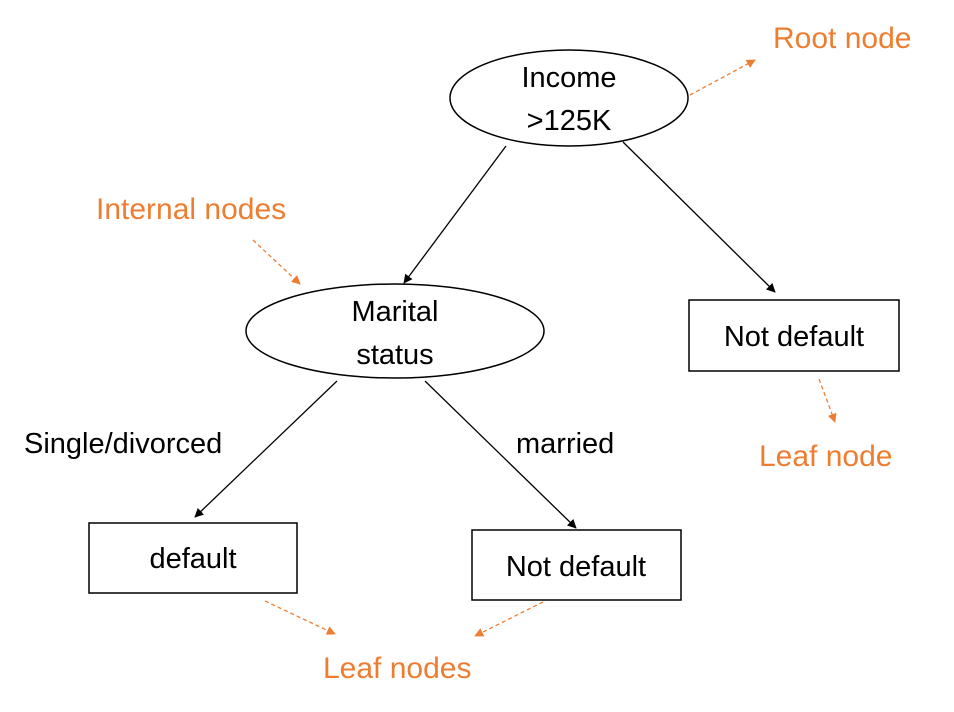 This screenshot has width=954, height=712. What do you see at coordinates (722, 77) in the screenshot?
I see `callout-arrow-root` at bounding box center [722, 77].